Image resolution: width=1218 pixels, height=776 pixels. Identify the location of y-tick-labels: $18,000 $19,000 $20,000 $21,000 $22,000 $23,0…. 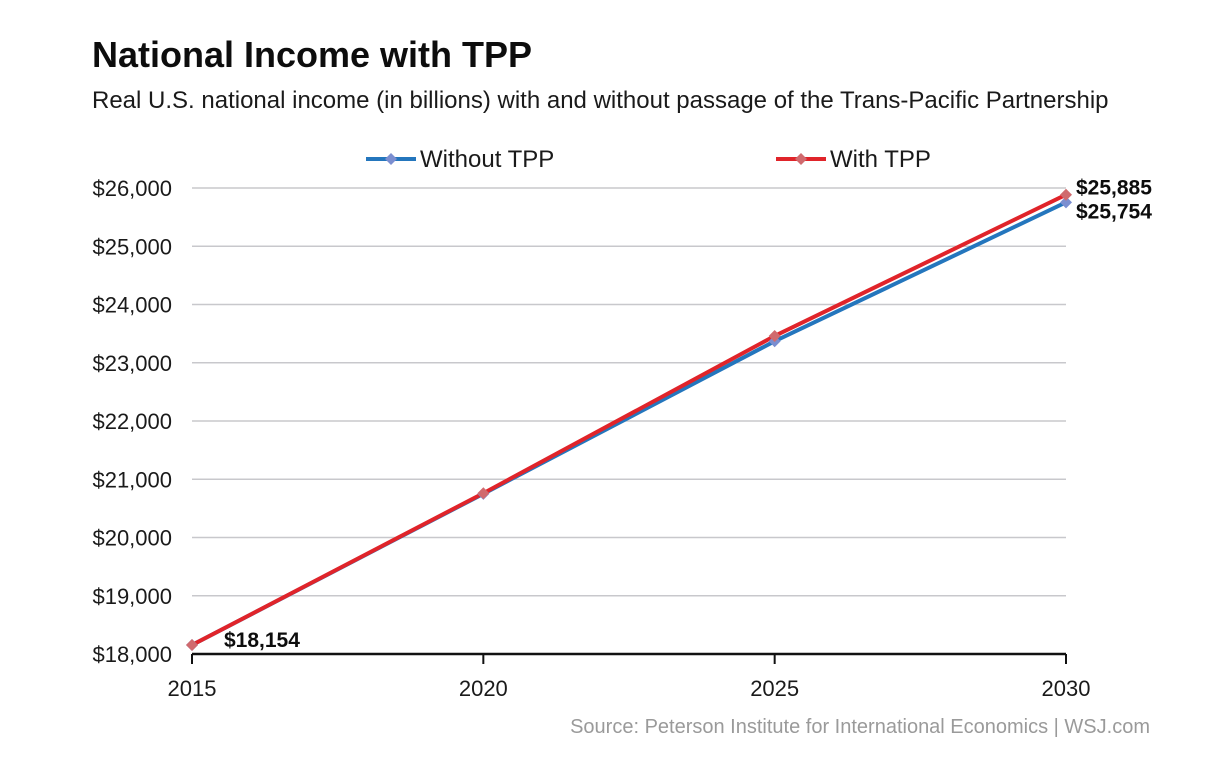
(132, 421).